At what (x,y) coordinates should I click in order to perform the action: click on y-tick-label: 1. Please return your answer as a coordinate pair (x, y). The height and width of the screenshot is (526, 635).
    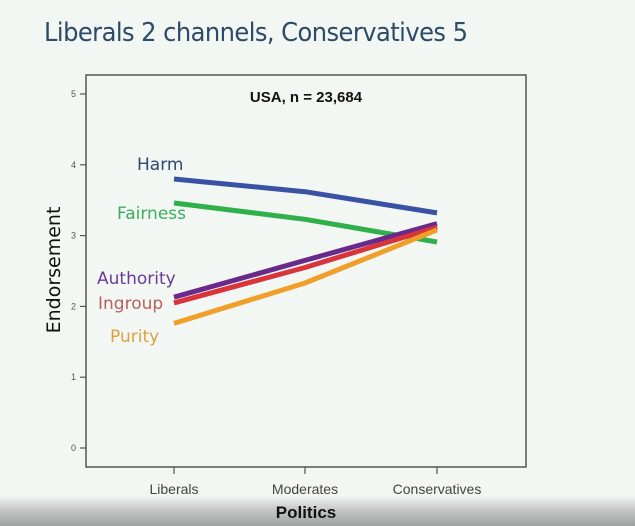
    Looking at the image, I should click on (73, 377).